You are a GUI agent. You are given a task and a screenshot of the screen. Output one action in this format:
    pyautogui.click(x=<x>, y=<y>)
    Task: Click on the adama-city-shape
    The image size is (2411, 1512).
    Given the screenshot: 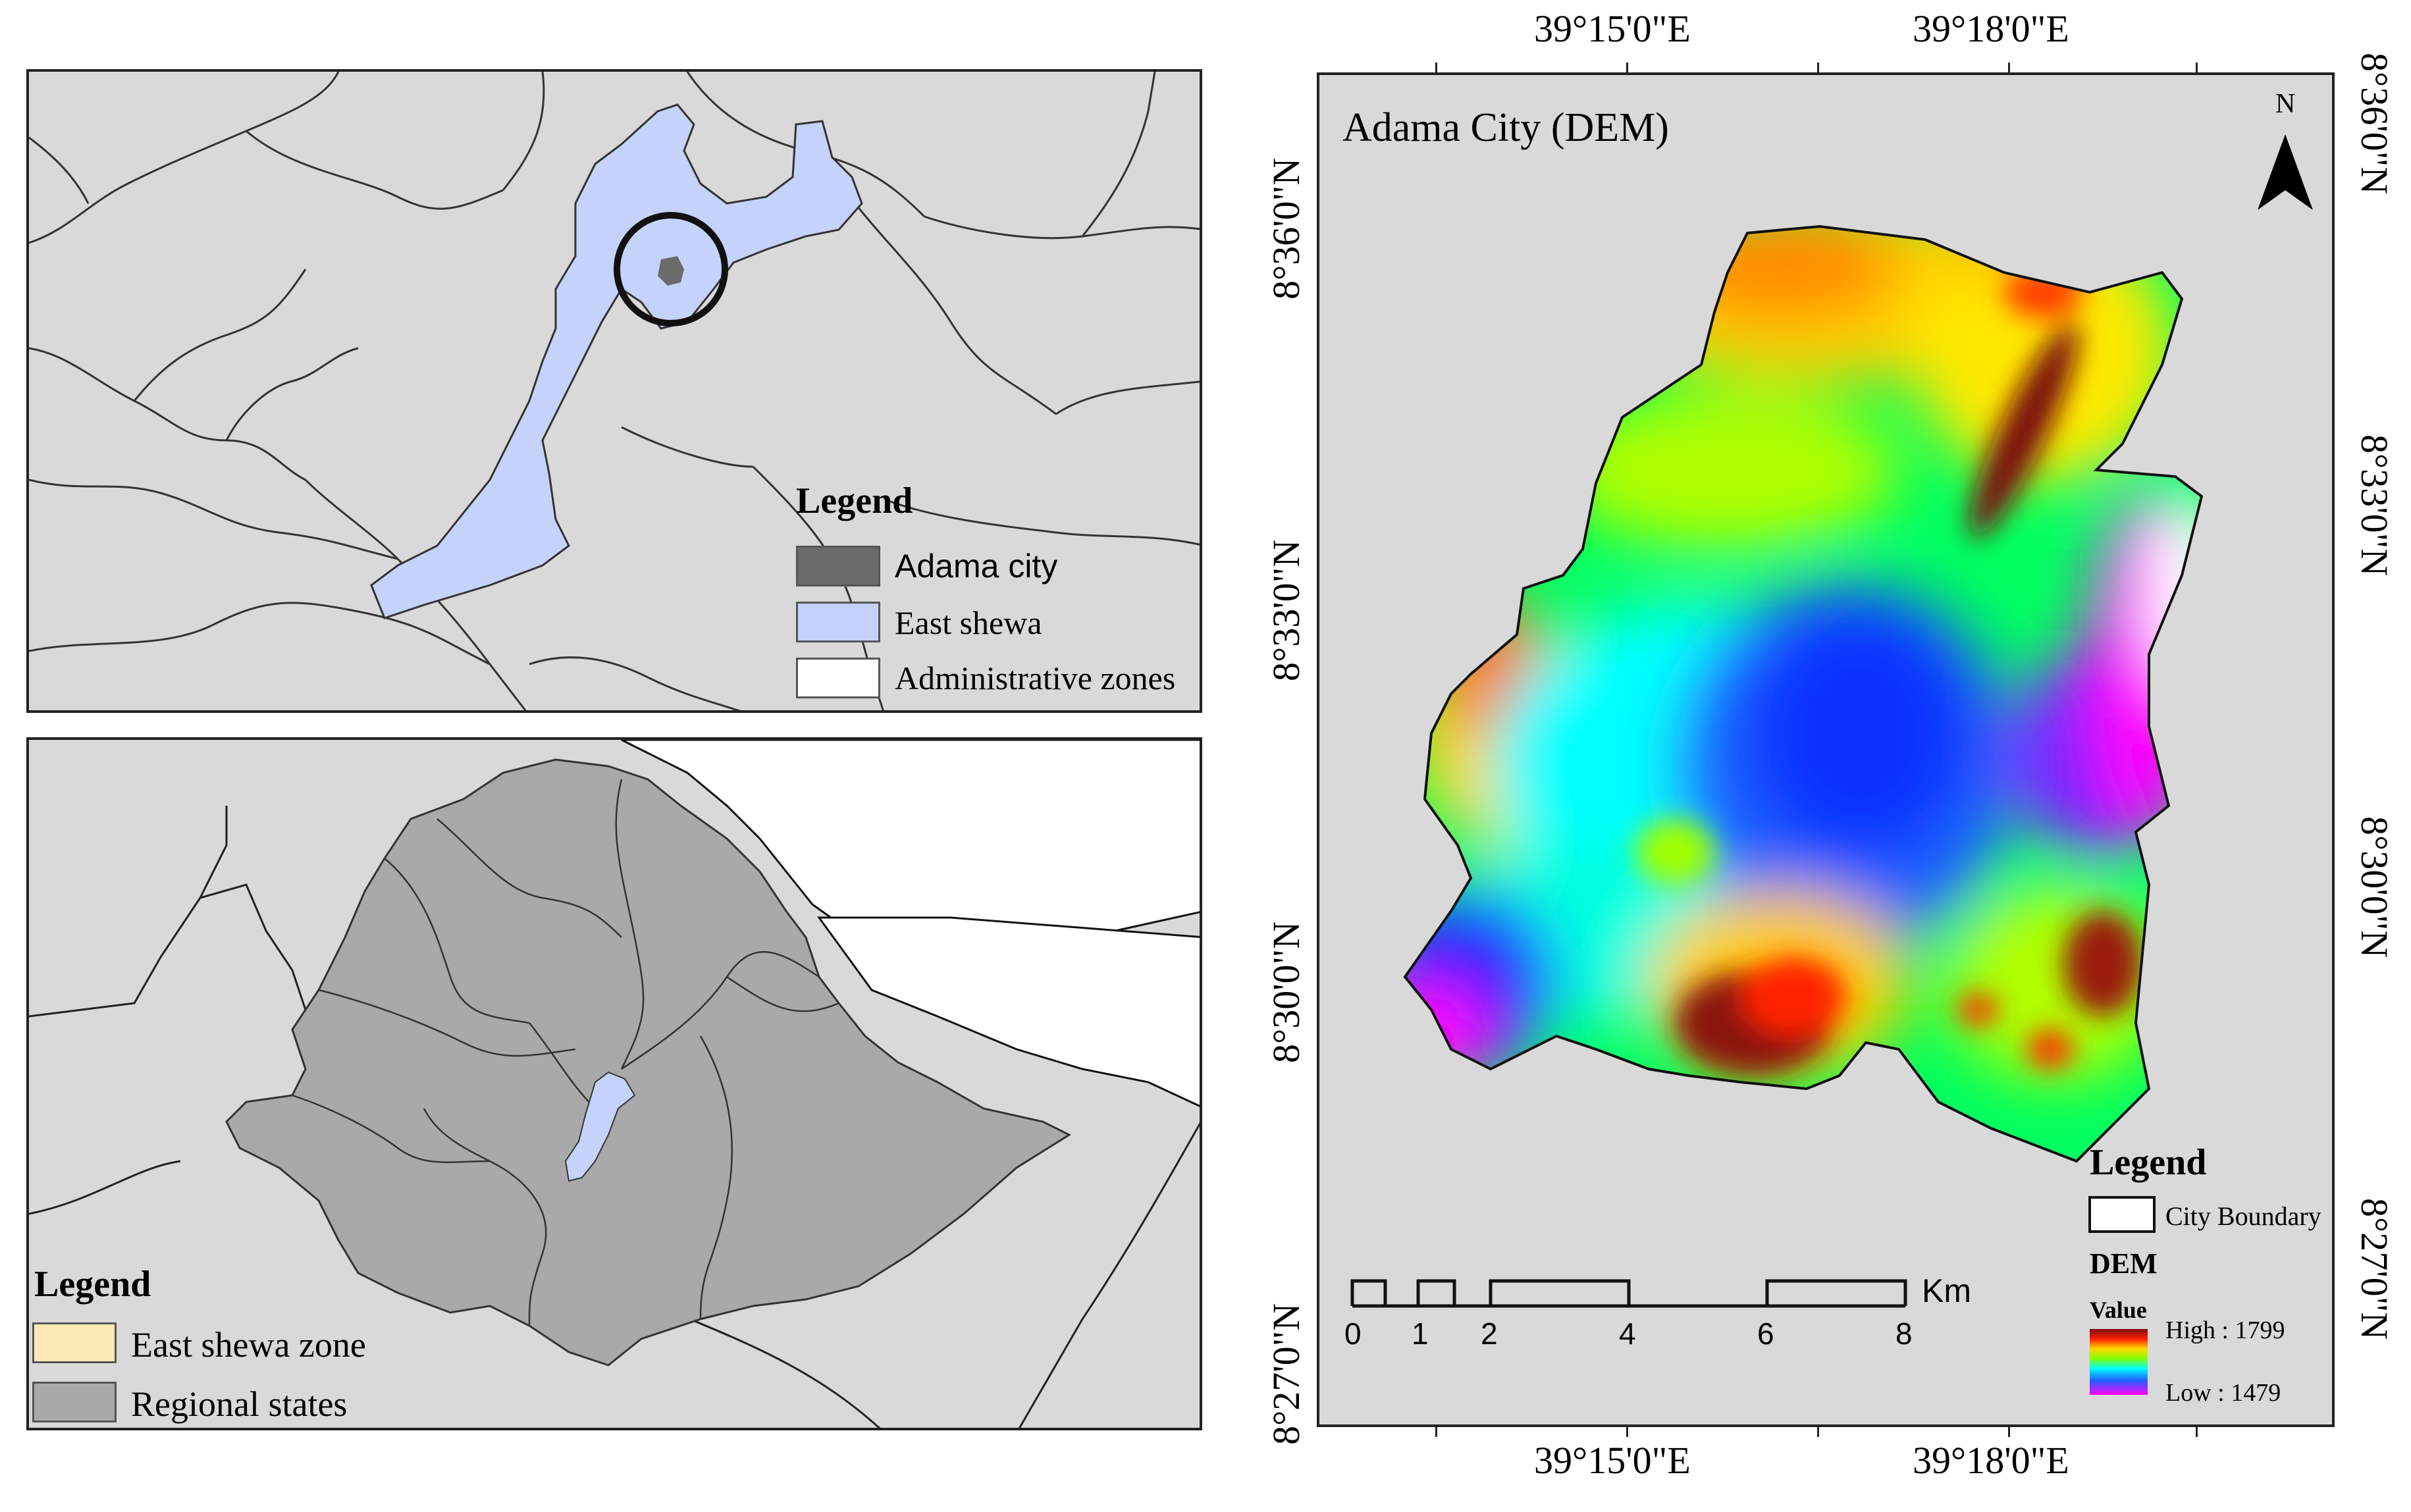 What is the action you would take?
    pyautogui.click(x=671, y=271)
    